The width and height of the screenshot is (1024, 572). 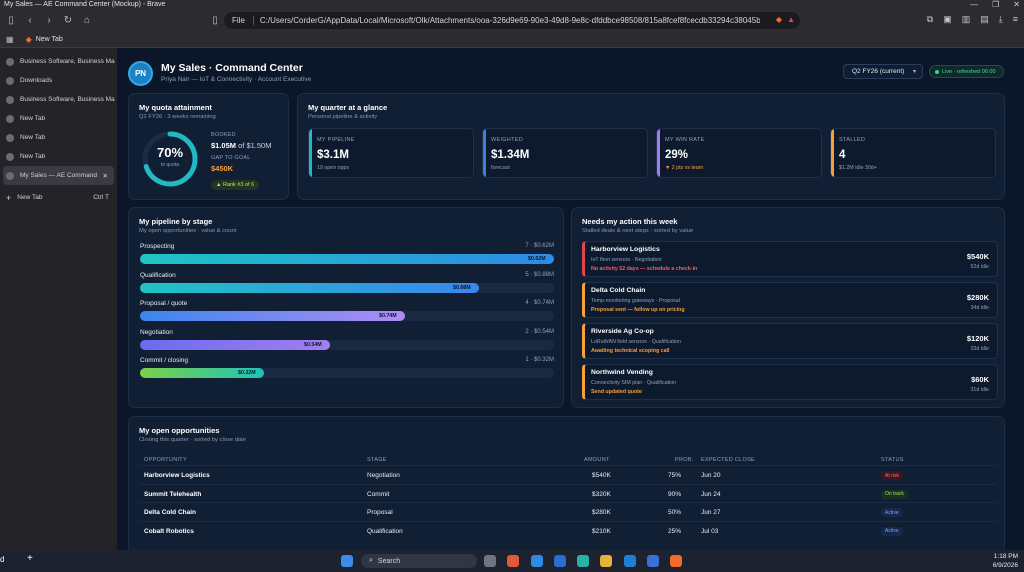 What do you see at coordinates (49, 39) in the screenshot?
I see `bookmark-new-tab: New Tab` at bounding box center [49, 39].